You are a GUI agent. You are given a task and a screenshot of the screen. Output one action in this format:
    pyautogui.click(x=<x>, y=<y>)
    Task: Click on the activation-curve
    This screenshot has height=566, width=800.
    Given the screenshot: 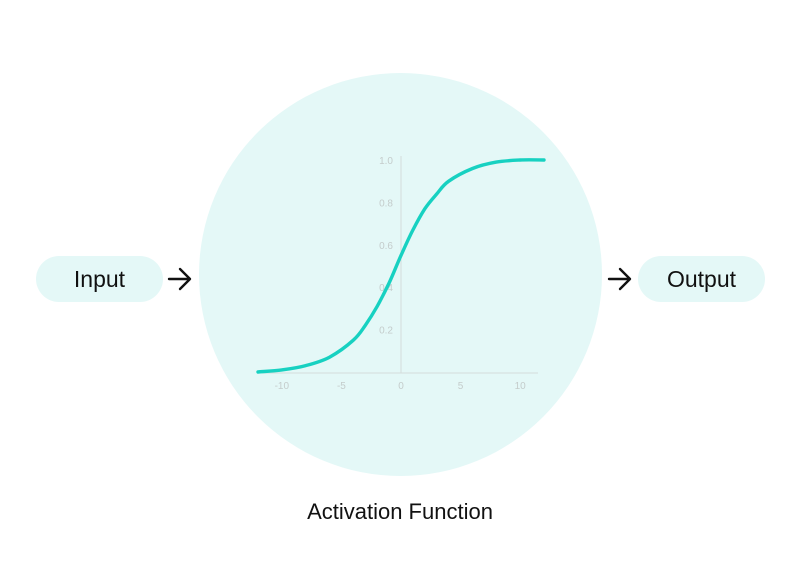 What is the action you would take?
    pyautogui.click(x=401, y=266)
    